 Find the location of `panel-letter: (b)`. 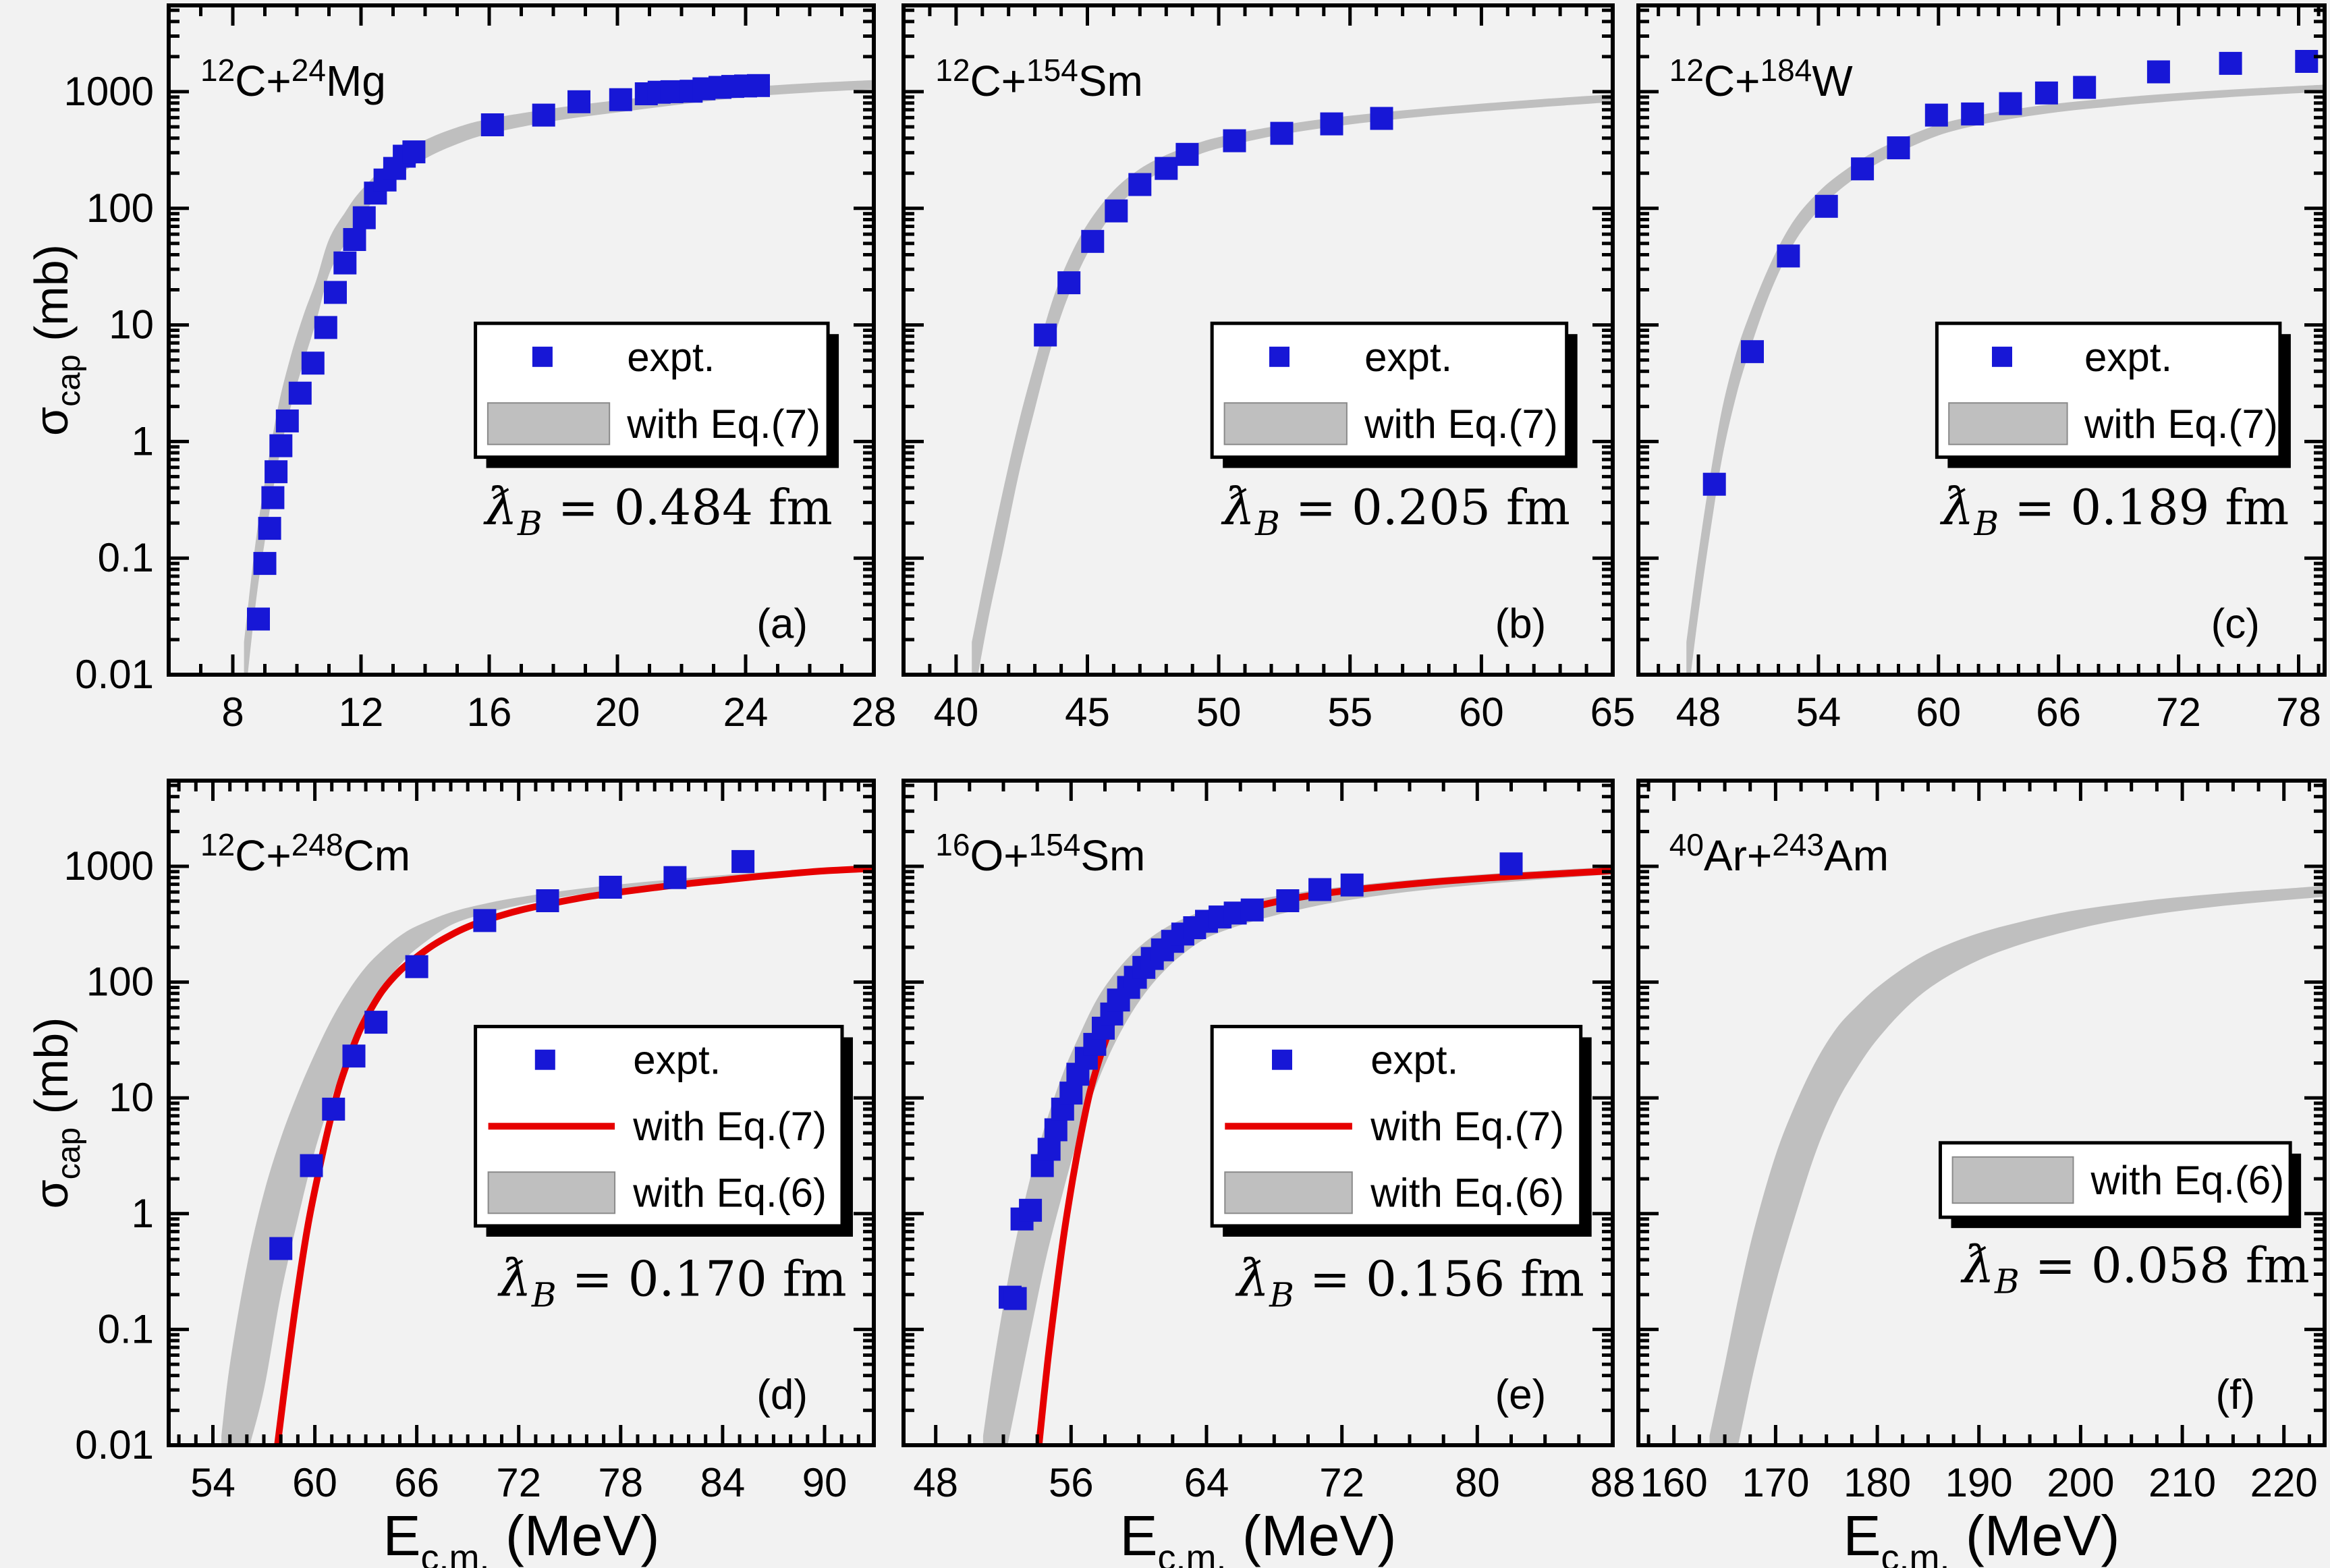

panel-letter: (b) is located at coordinates (1520, 623).